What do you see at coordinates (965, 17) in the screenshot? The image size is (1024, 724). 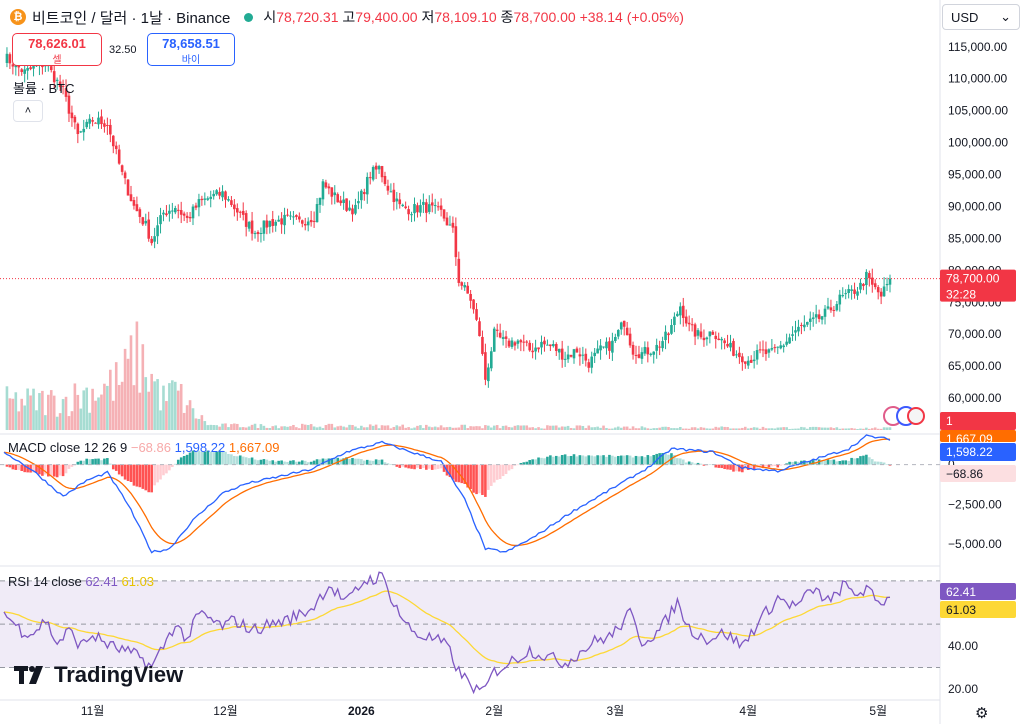 I see `currency-value: USD` at bounding box center [965, 17].